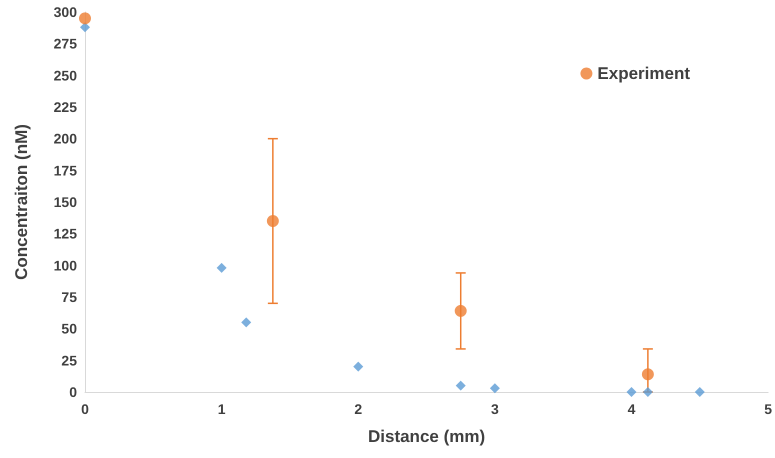 Image resolution: width=775 pixels, height=458 pixels. Describe the element at coordinates (66, 202) in the screenshot. I see `y-tick-label: 150` at that location.